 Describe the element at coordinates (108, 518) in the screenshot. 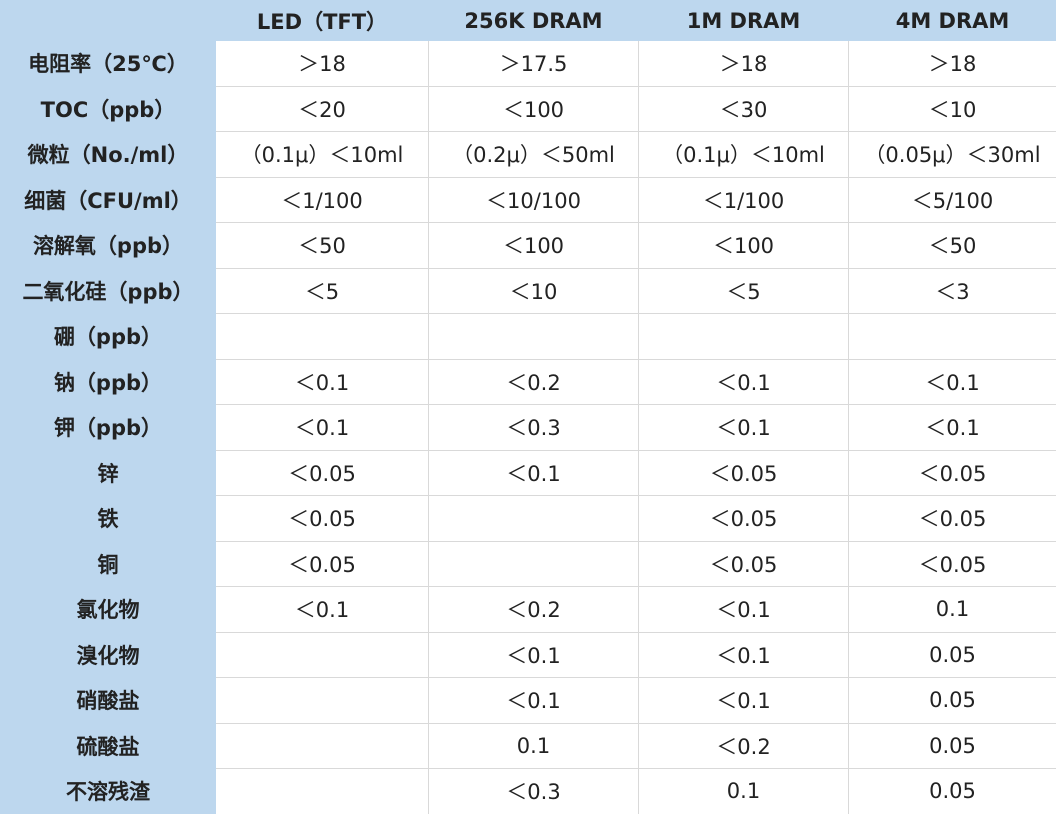

I see `row-label: 铁` at that location.